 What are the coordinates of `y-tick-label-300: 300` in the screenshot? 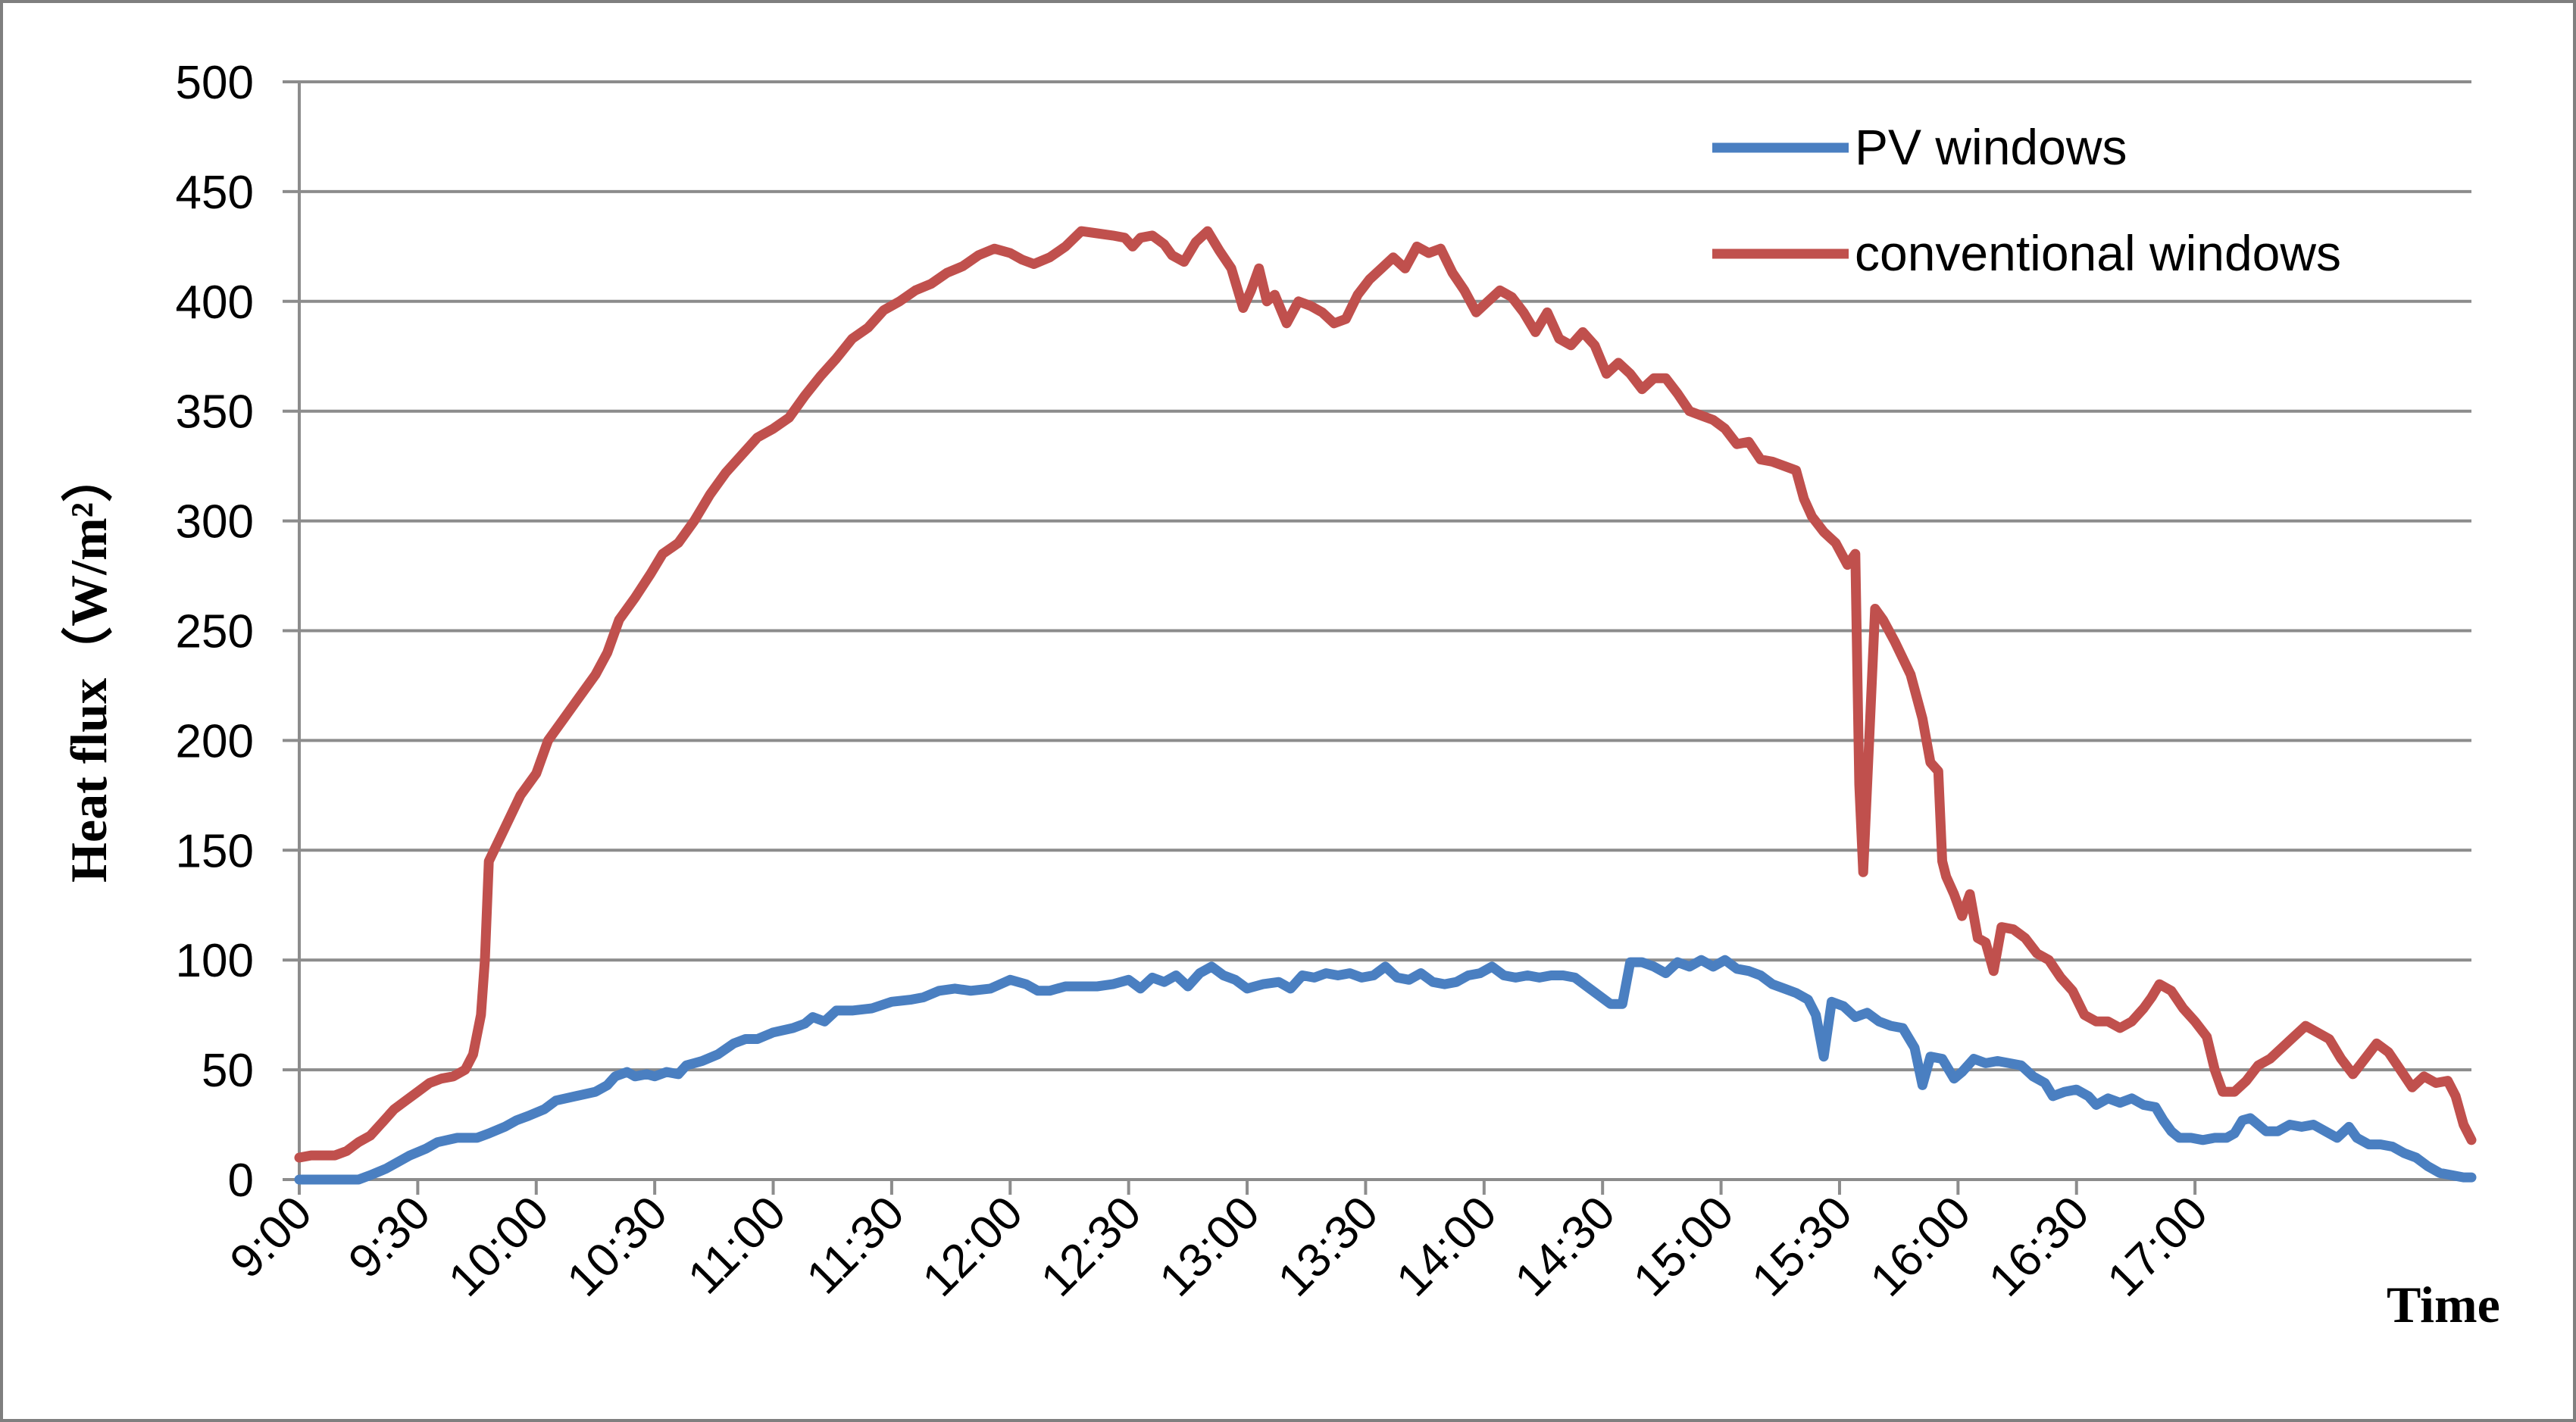 It's located at (215, 522).